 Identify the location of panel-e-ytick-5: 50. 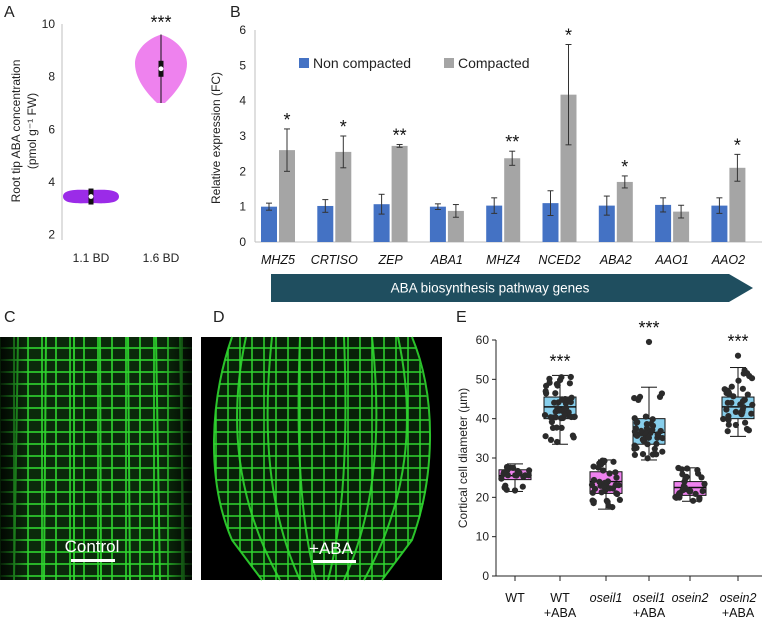
(483, 379).